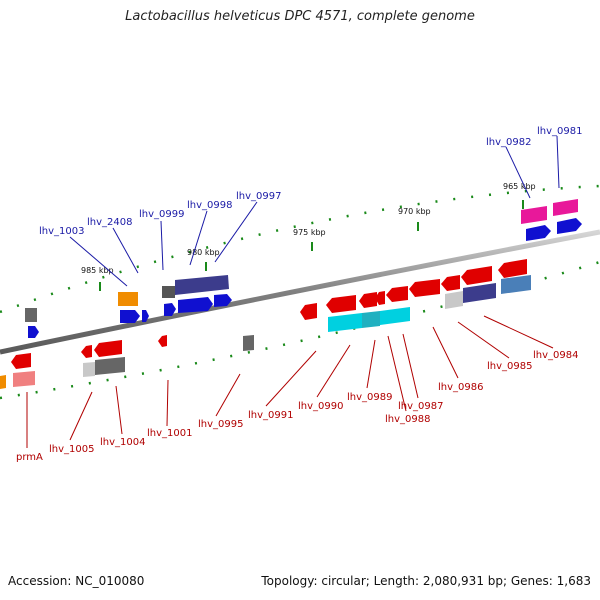 The height and width of the screenshot is (600, 600). I want to click on scale-label: 980 kbp, so click(203, 252).